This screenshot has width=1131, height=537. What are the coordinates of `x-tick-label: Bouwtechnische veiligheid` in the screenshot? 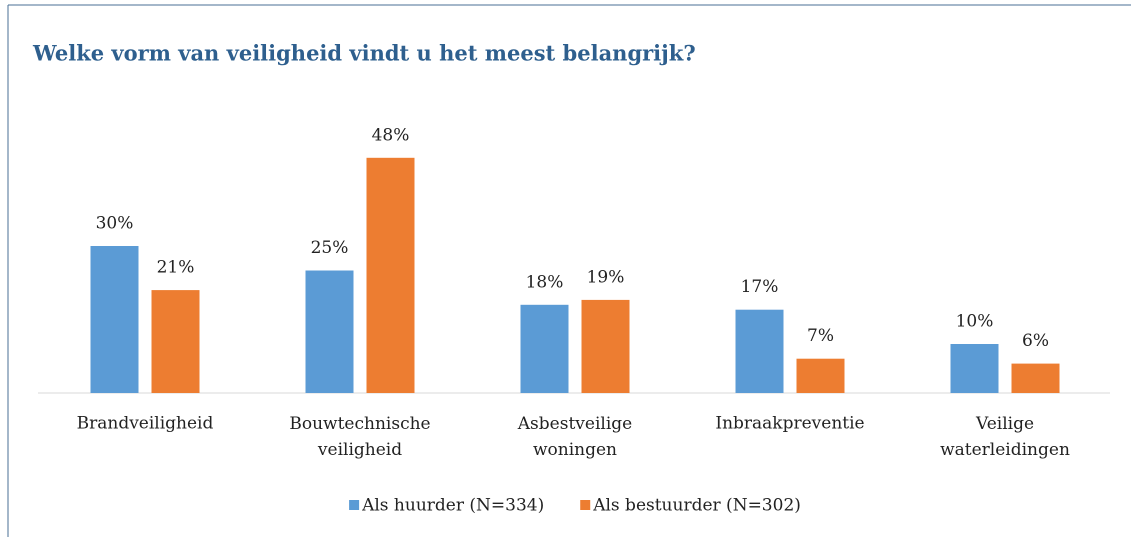 It's located at (359, 437).